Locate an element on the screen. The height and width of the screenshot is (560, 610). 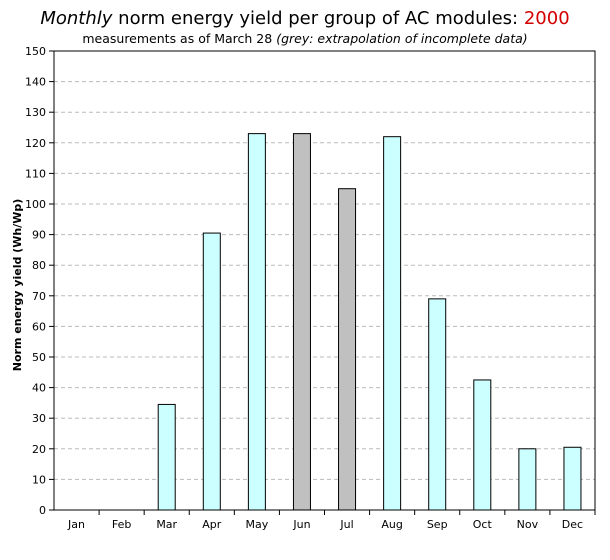
x-tick-label: Sep is located at coordinates (437, 524).